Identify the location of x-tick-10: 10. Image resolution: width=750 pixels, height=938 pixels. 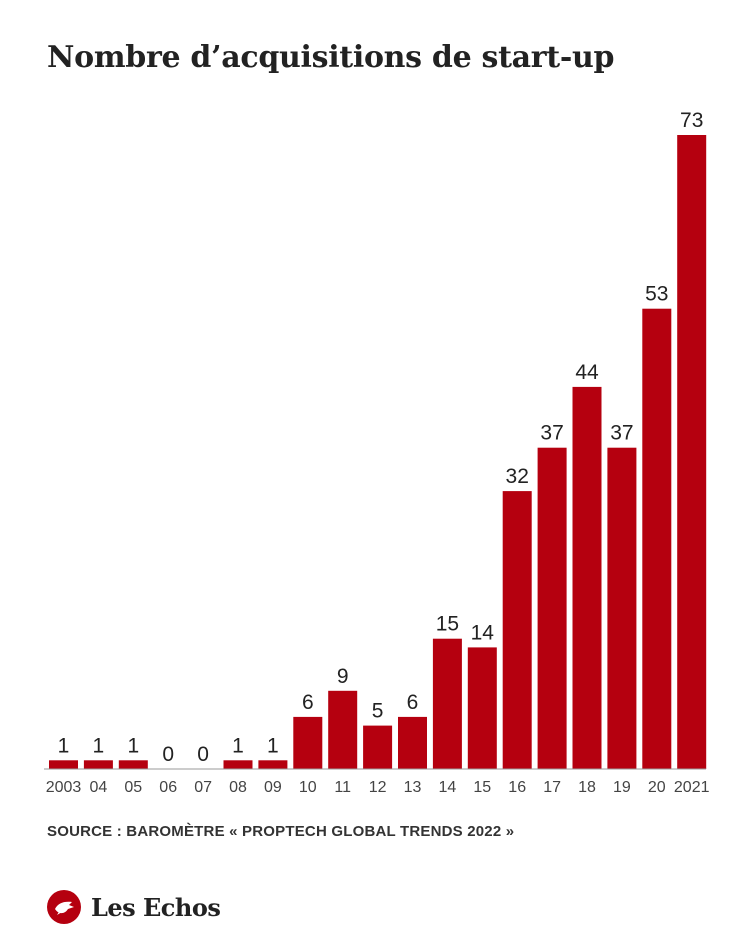
(308, 787).